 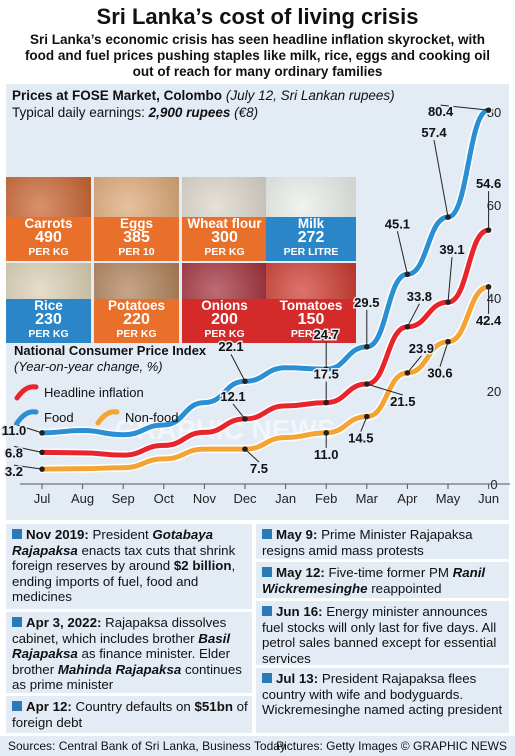 I want to click on price-tile-rice: Rice 230 PER KG, so click(x=48, y=303).